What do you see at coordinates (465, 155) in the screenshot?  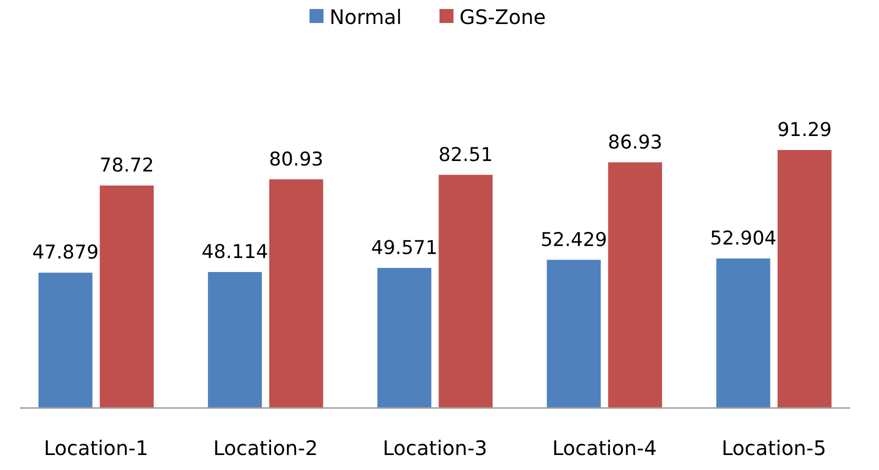 I see `data-label: 82.51` at bounding box center [465, 155].